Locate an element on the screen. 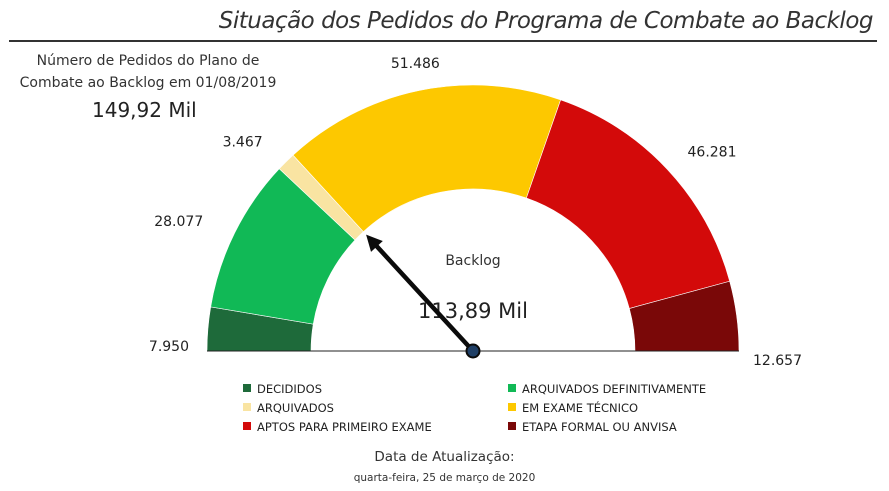 The height and width of the screenshot is (491, 889). legend-label: DECIDIDOS is located at coordinates (289, 389).